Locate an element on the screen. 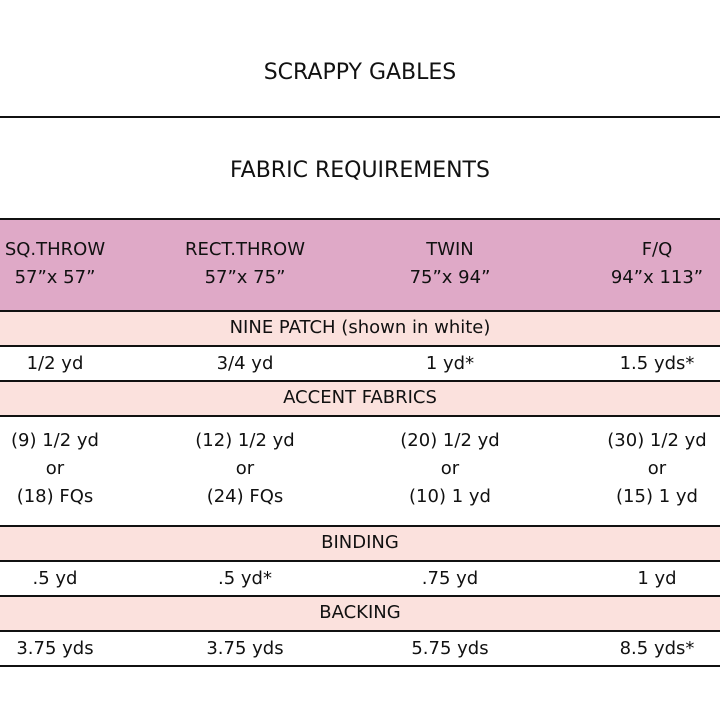 The height and width of the screenshot is (720, 720). value-cell: (9) 1/2 yd is located at coordinates (55, 440).